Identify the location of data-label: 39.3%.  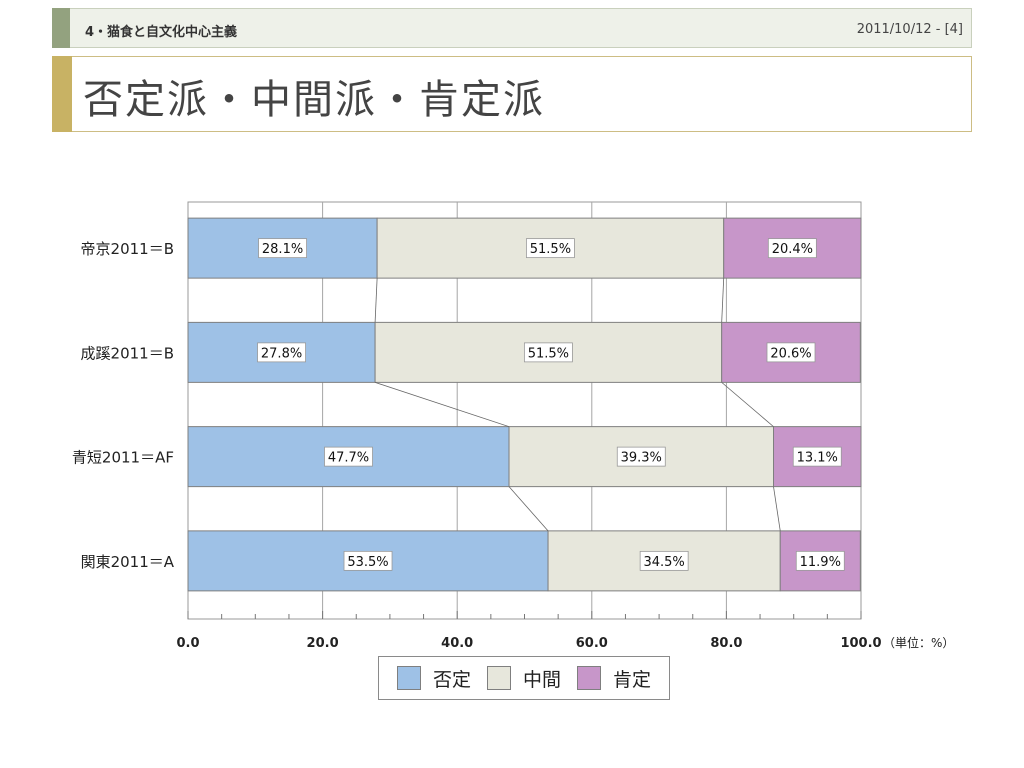
(641, 458).